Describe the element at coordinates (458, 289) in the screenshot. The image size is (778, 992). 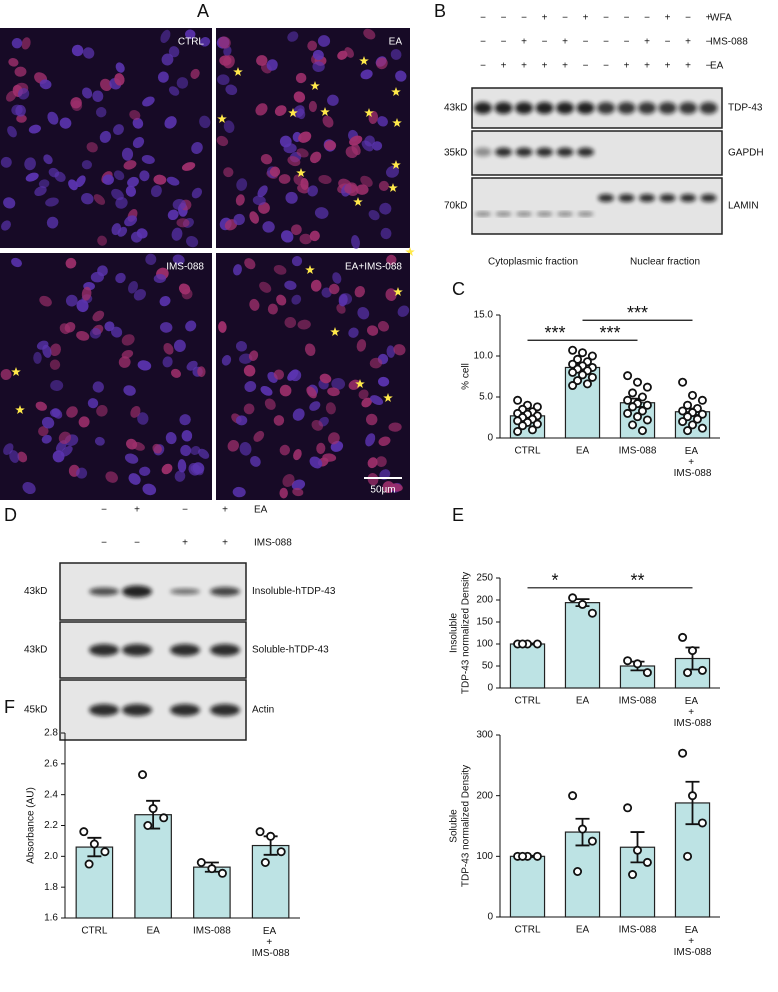
I see `panel-letter: C` at that location.